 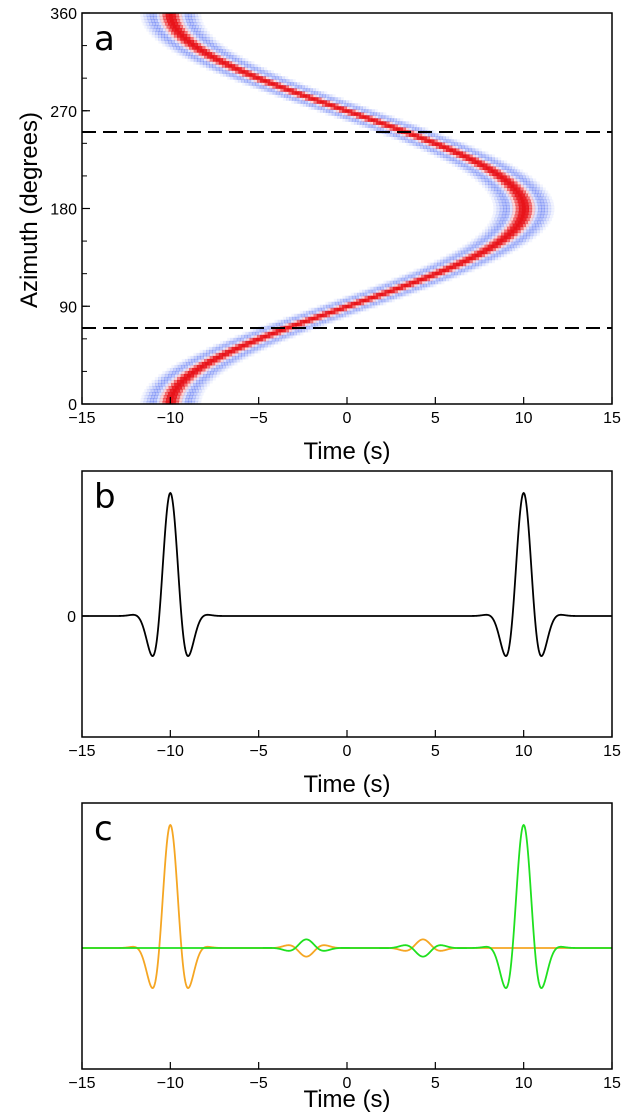 I want to click on x-tick-label: 10, so click(x=524, y=1083).